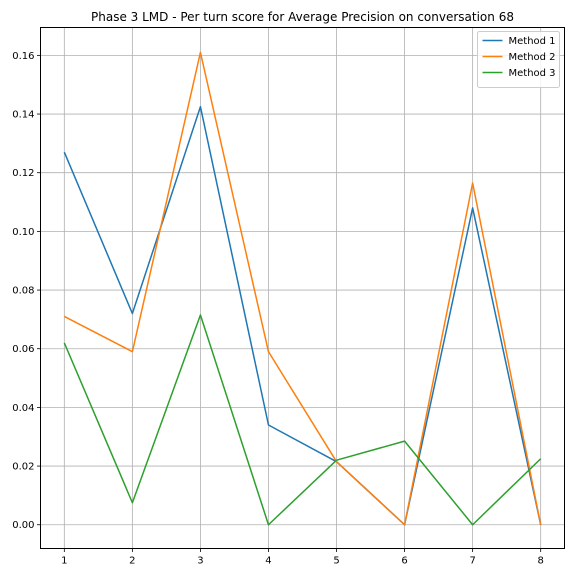  Describe the element at coordinates (23, 232) in the screenshot. I see `y-tick-label: 0.10` at that location.